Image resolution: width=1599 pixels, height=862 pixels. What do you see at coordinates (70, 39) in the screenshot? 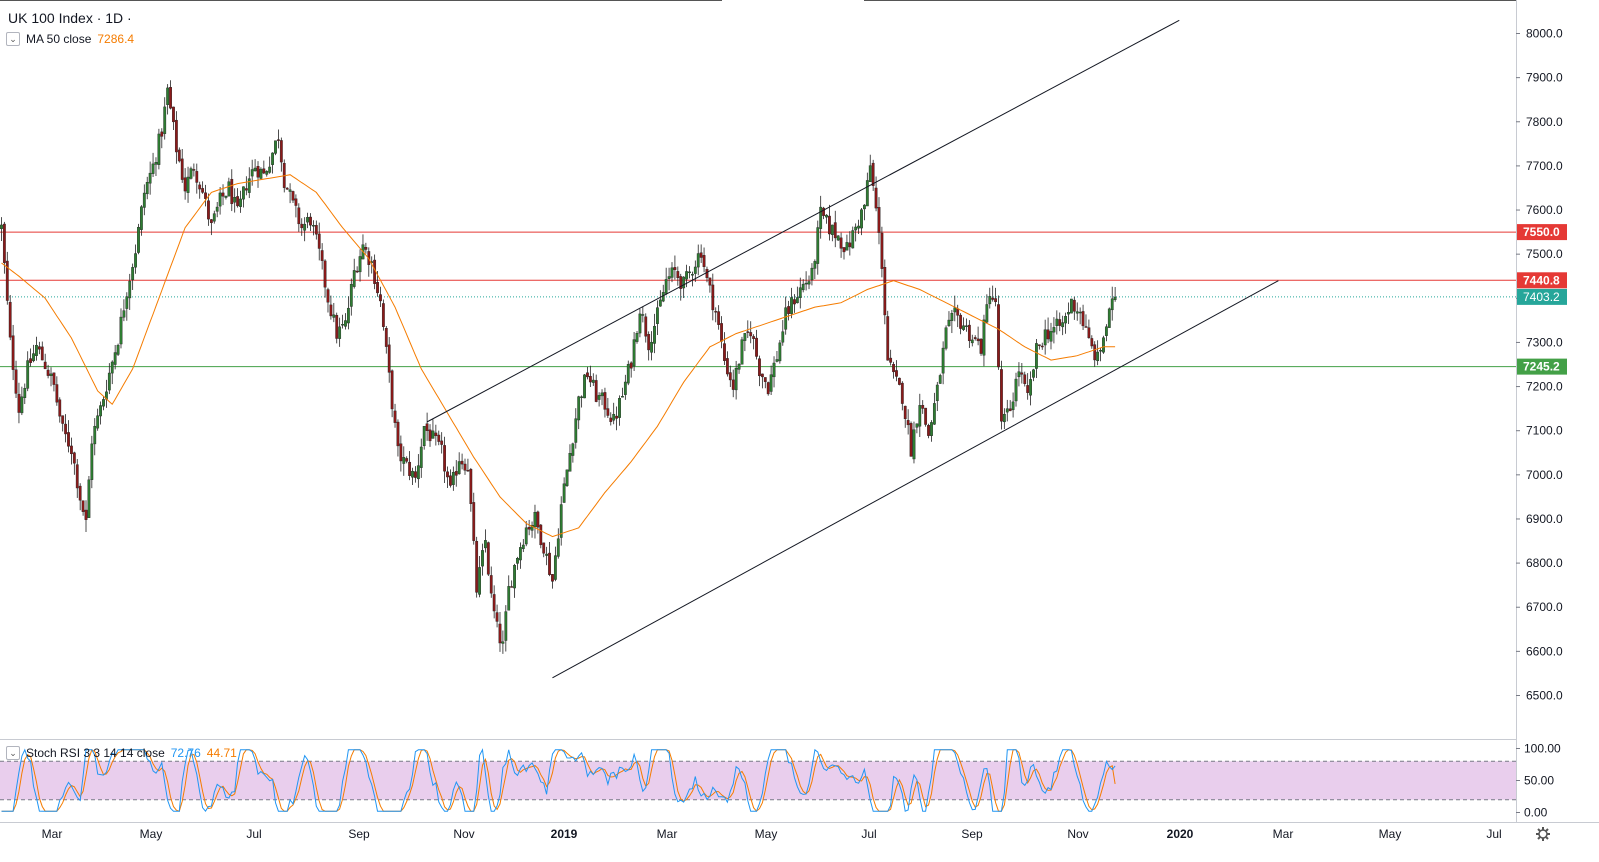
I see `ma-legend: ⌄ MA 50 close 7286.4` at bounding box center [70, 39].